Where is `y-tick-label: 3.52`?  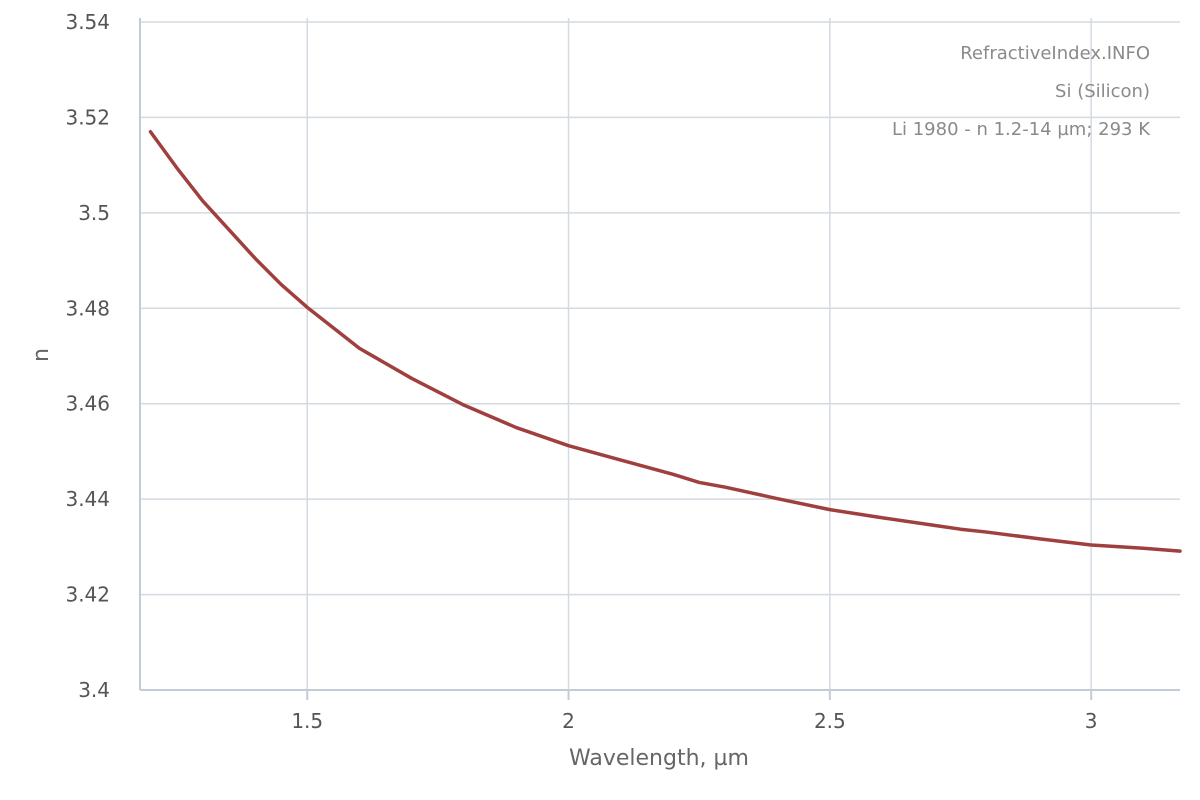
y-tick-label: 3.52 is located at coordinates (87, 117).